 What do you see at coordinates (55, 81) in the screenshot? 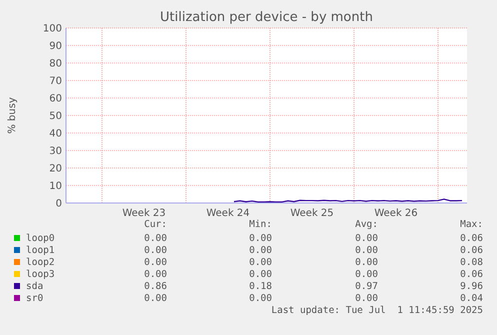
I see `y-tick-label: 70` at bounding box center [55, 81].